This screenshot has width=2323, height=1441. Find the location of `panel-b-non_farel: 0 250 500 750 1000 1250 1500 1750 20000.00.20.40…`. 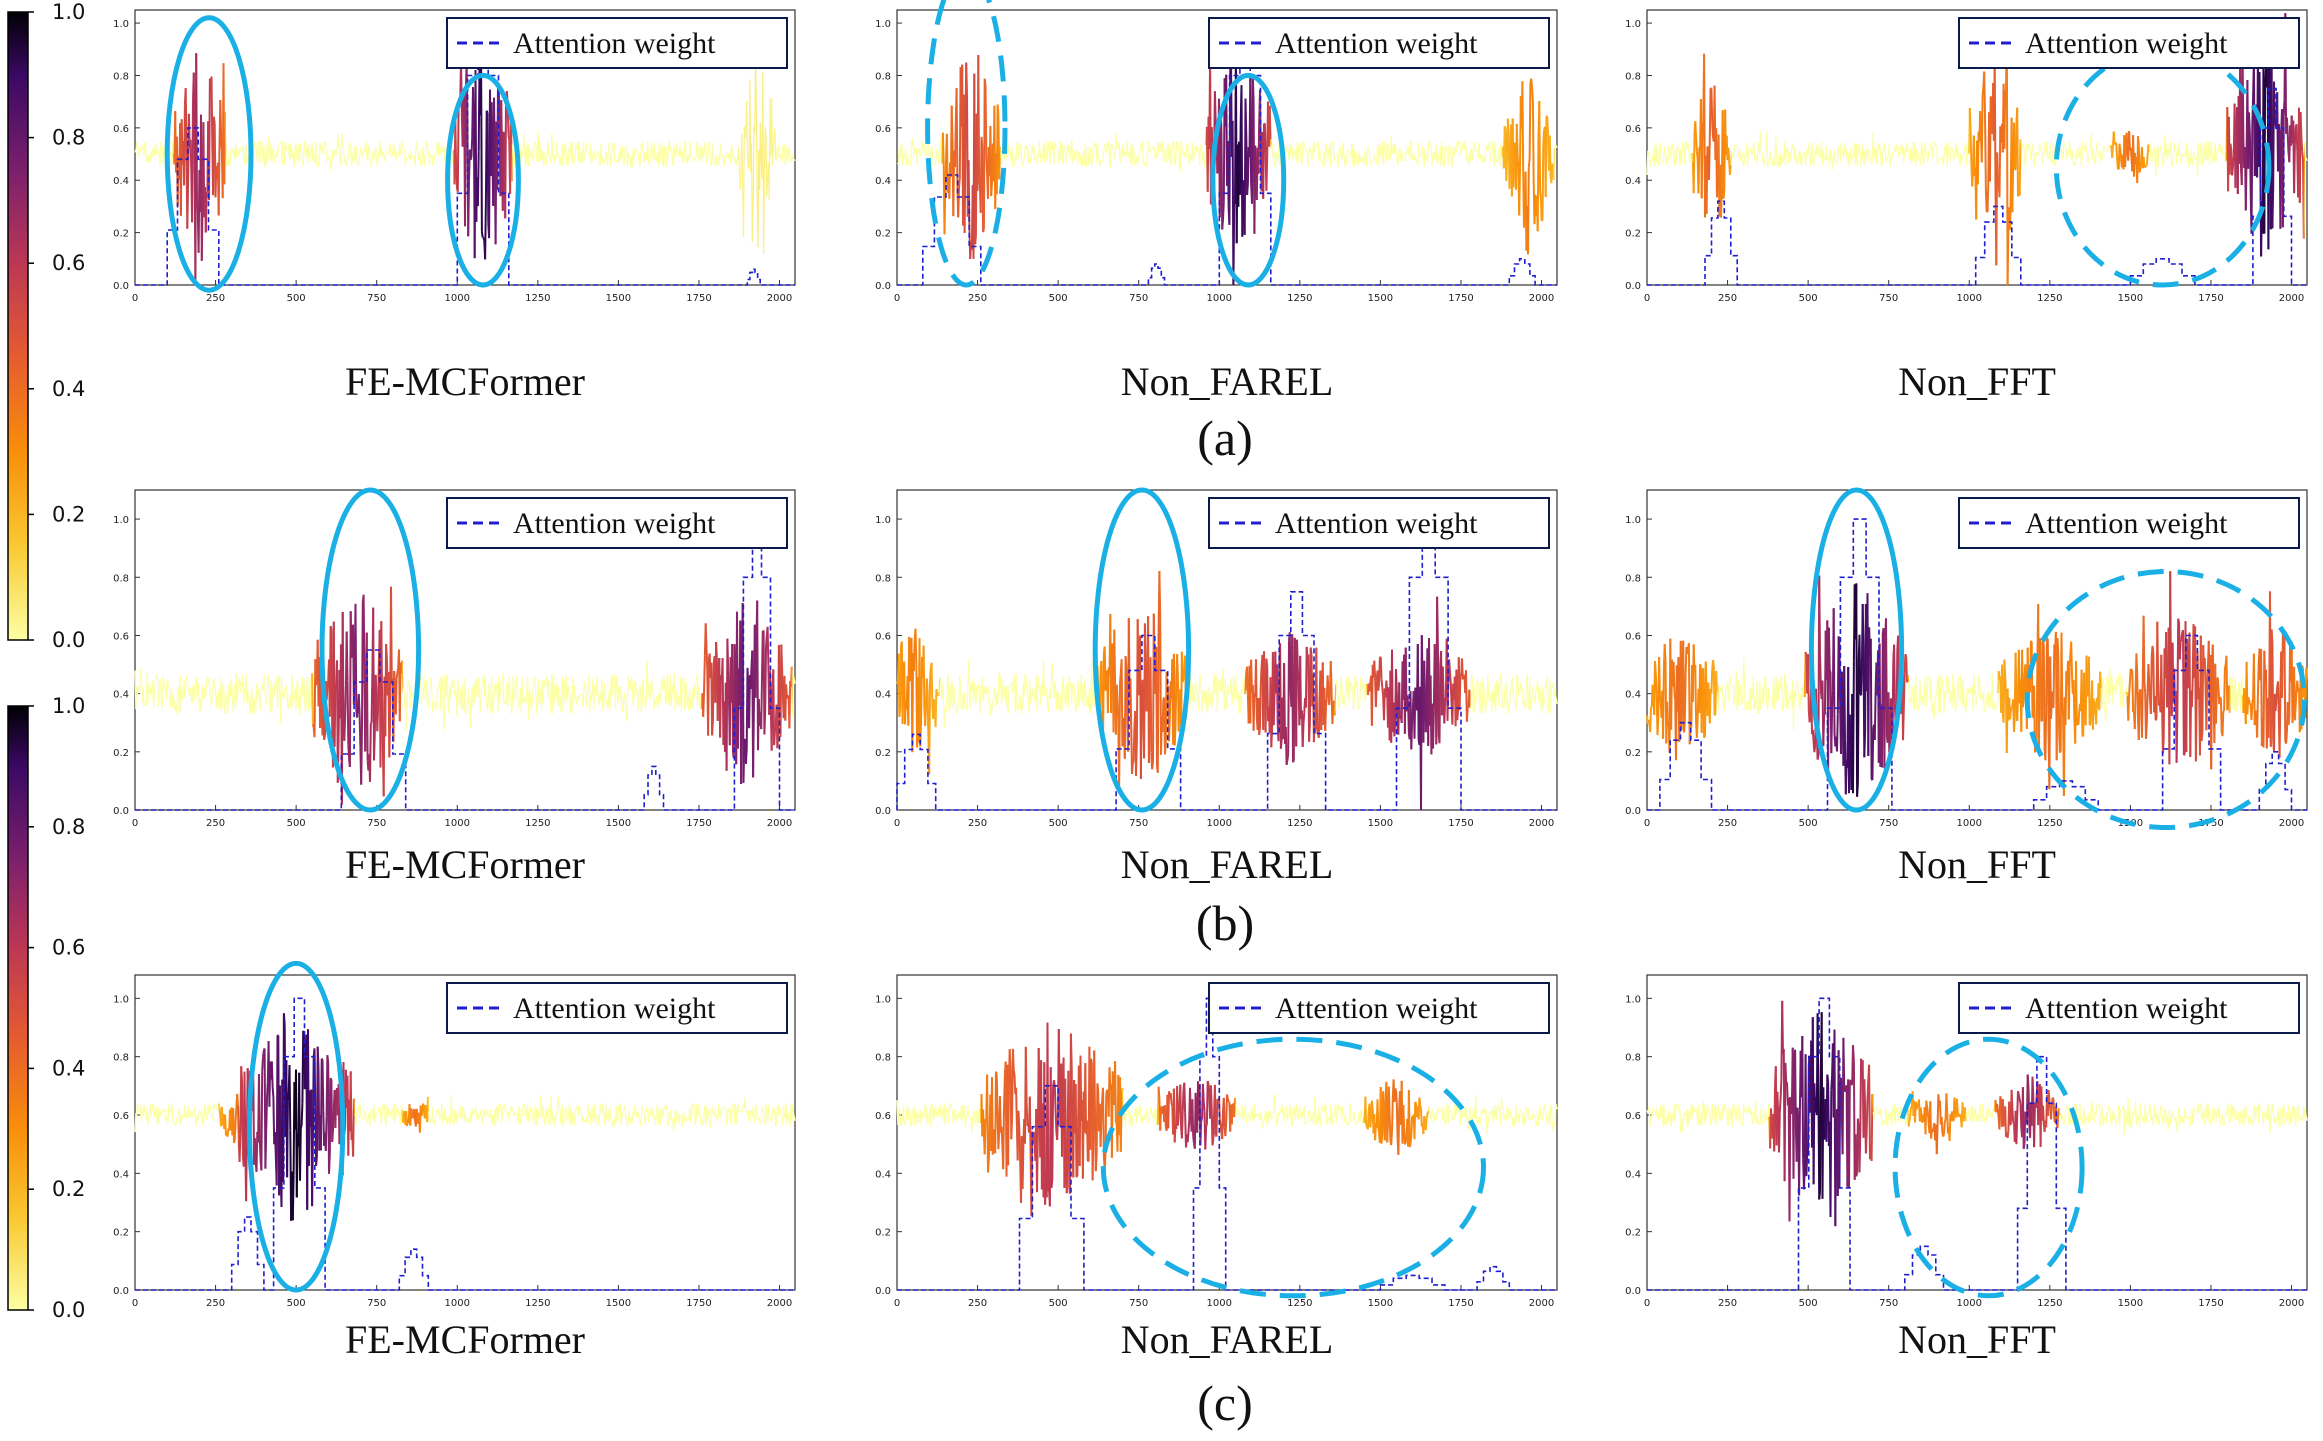

panel-b-non_farel: 0 250 500 750 1000 1250 1500 1750 20000.00.20.40… is located at coordinates (1216, 687).